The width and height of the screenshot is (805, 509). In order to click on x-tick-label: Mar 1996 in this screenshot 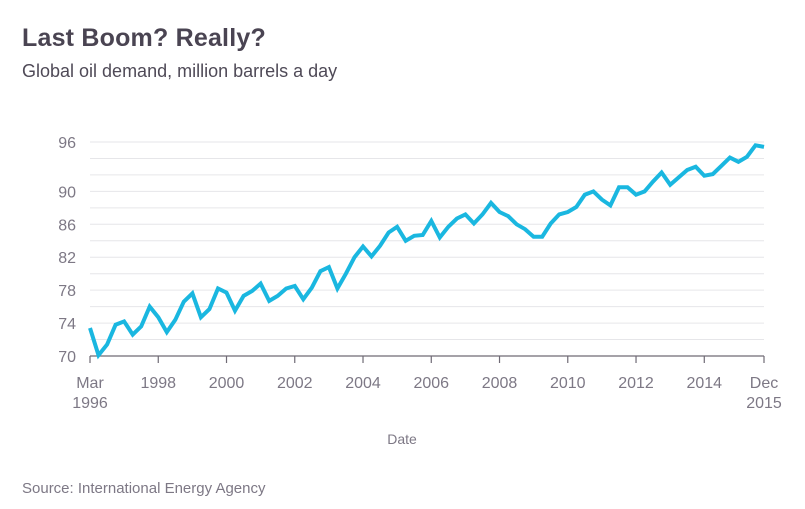, I will do `click(90, 393)`.